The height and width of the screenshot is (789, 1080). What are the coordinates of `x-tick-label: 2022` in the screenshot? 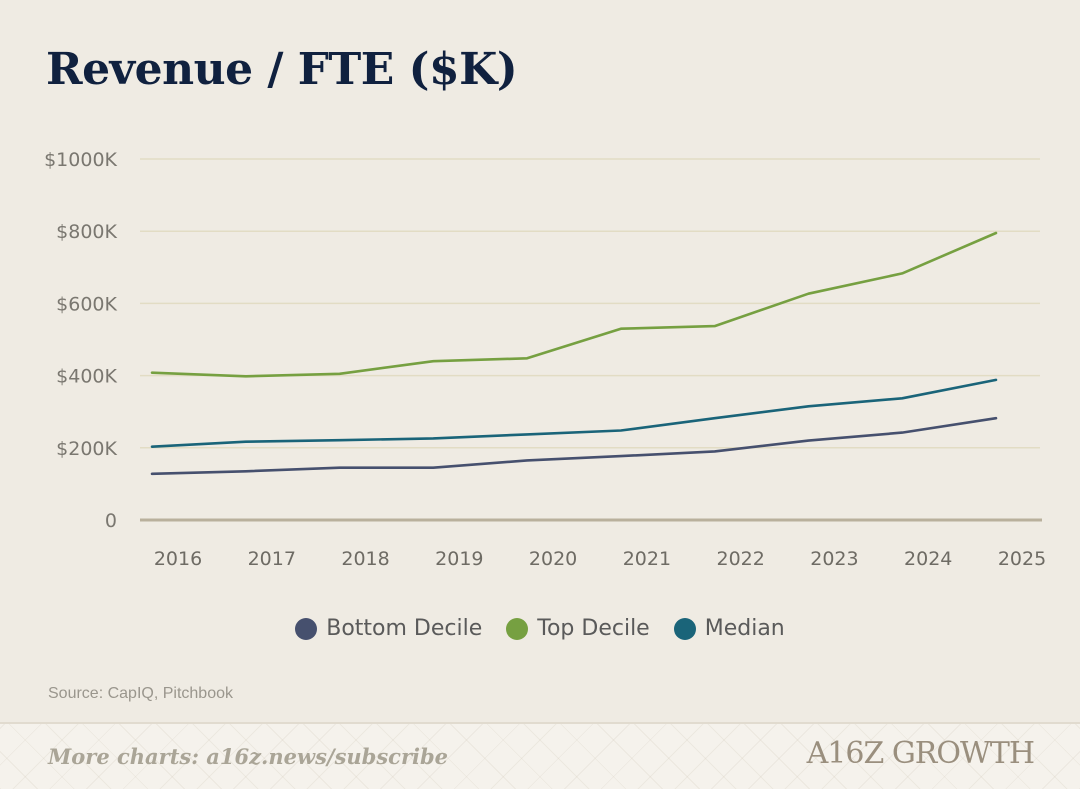 It's located at (740, 559).